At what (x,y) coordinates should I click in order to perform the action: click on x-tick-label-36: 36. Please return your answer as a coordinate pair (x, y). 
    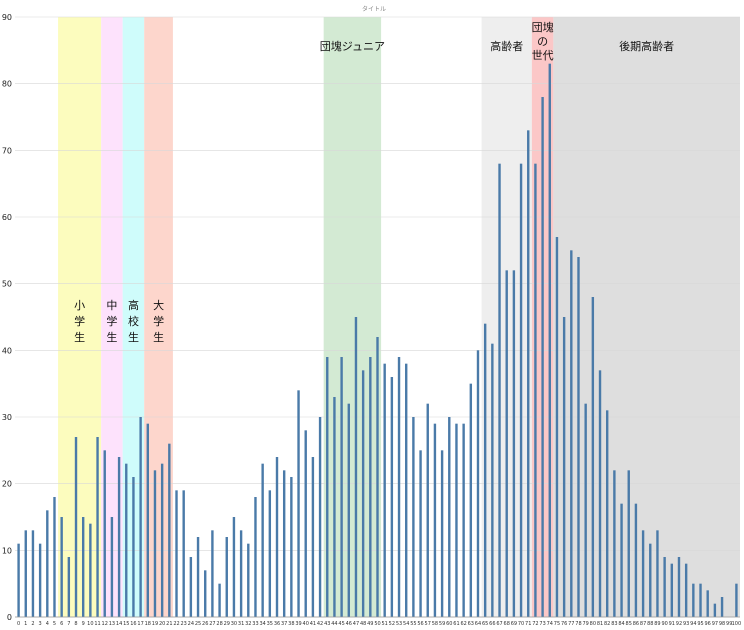
    Looking at the image, I should click on (277, 624).